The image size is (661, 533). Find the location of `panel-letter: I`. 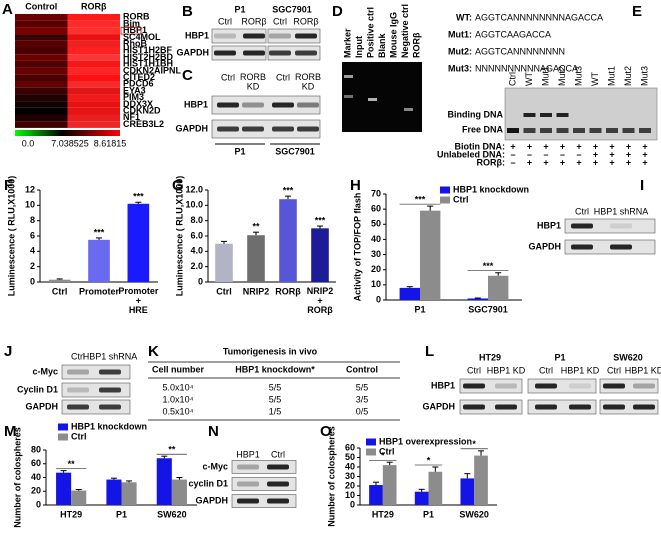

panel-letter: I is located at coordinates (642, 185).